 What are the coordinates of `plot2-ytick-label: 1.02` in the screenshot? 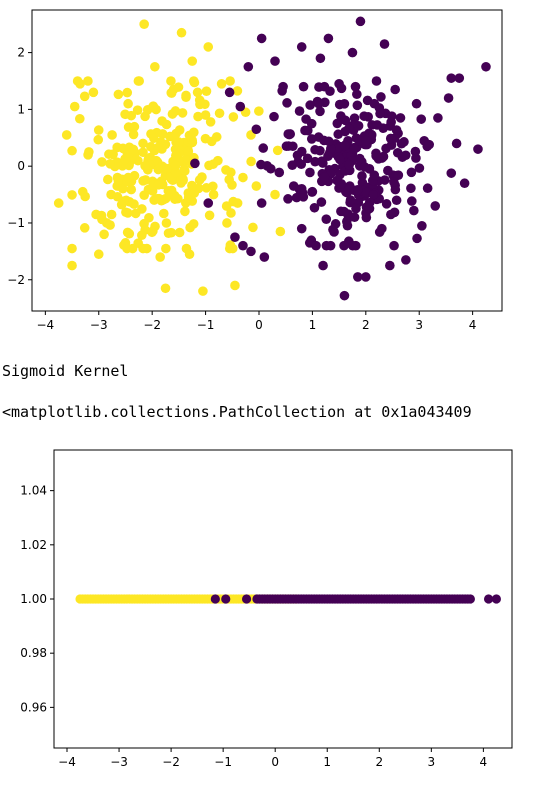 It's located at (33, 545).